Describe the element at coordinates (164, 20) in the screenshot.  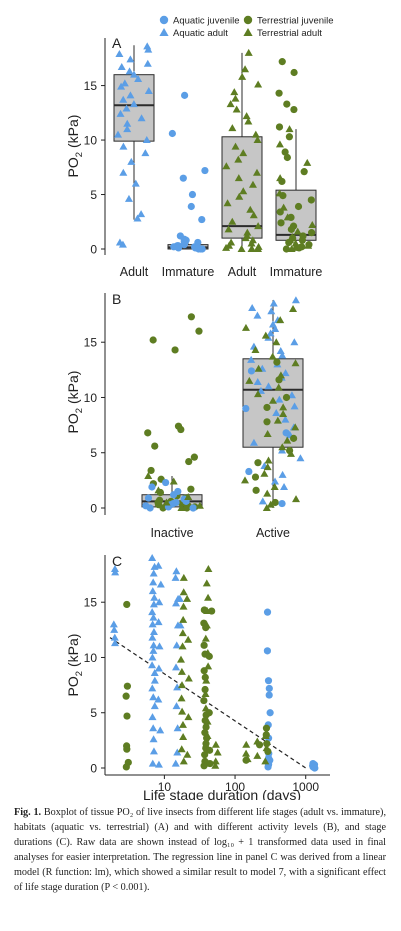
I see `legend-marker-aquatic-juvenile` at that location.